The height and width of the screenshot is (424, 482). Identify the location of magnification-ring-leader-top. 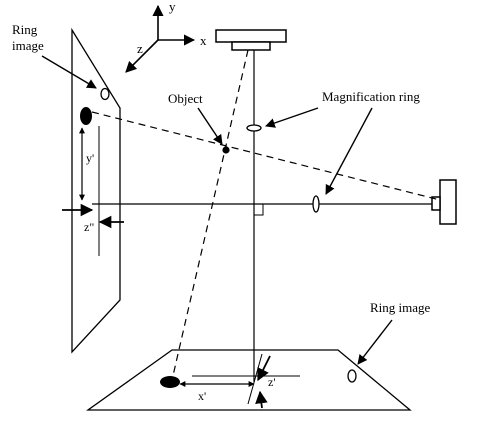
(292, 117).